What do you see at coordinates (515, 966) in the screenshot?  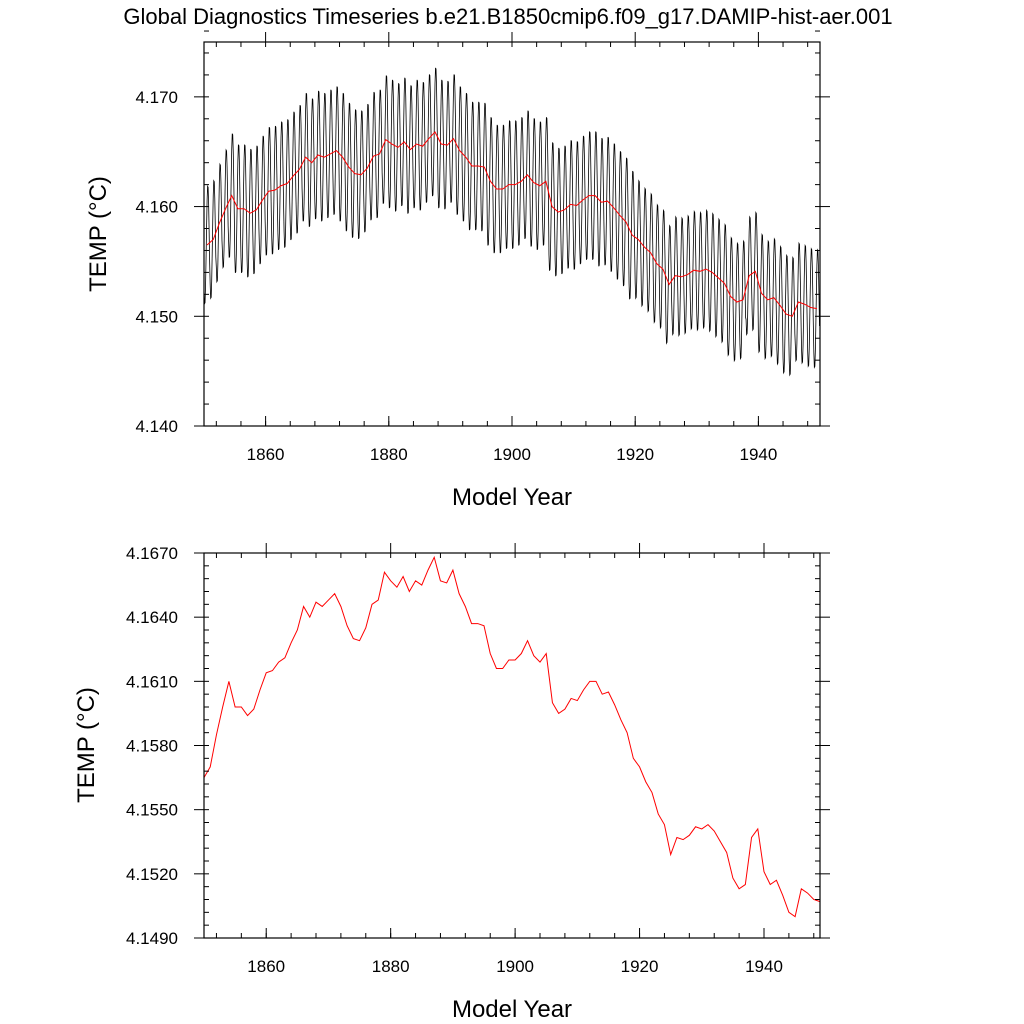 I see `bottom-x-tick-label: 1900` at bounding box center [515, 966].